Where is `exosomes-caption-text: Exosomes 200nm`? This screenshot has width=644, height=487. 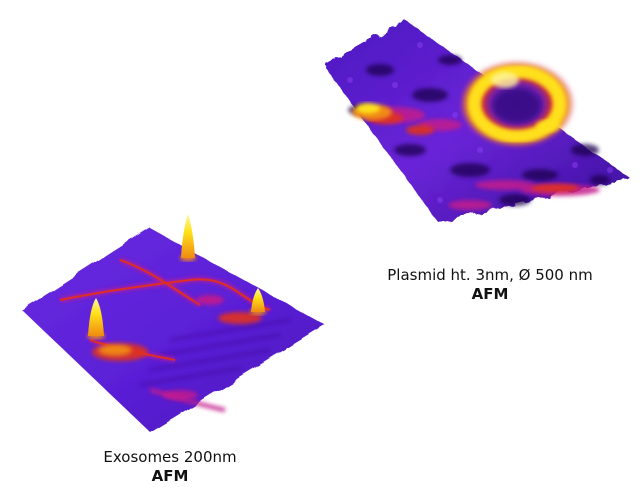
exosomes-caption-text: Exosomes 200nm is located at coordinates (170, 457).